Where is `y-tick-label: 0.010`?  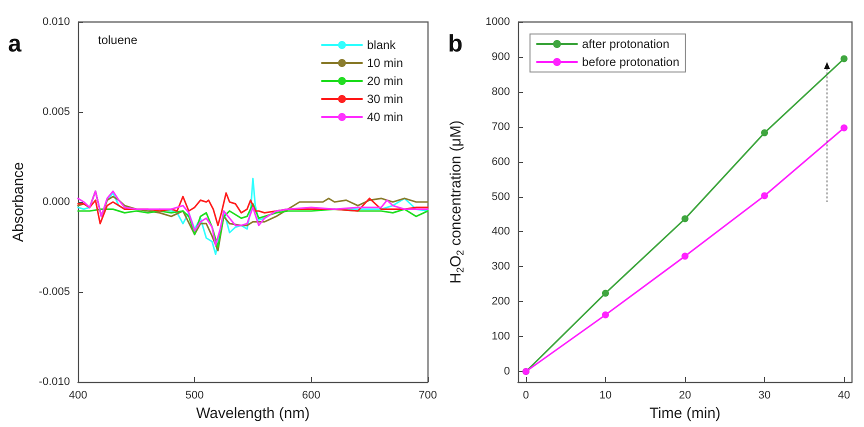 y-tick-label: 0.010 is located at coordinates (56, 22).